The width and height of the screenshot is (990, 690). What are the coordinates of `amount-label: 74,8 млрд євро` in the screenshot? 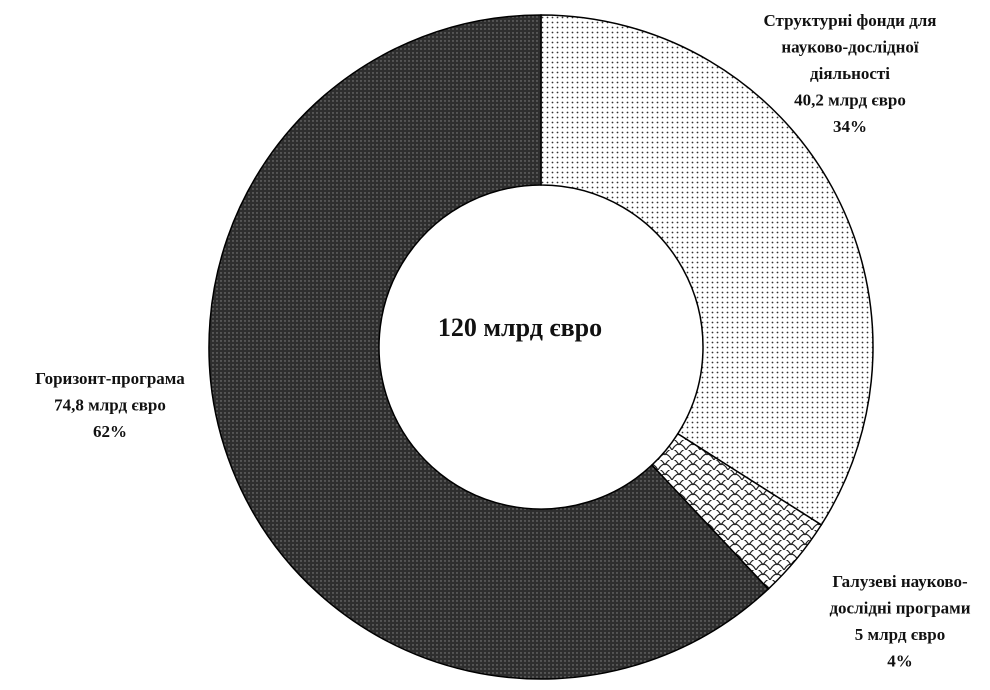 It's located at (110, 404).